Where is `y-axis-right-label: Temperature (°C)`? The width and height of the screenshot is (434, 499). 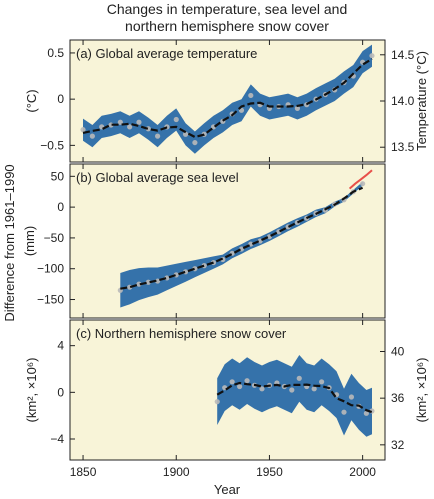 y-axis-right-label: Temperature (°C) is located at coordinates (421, 101).